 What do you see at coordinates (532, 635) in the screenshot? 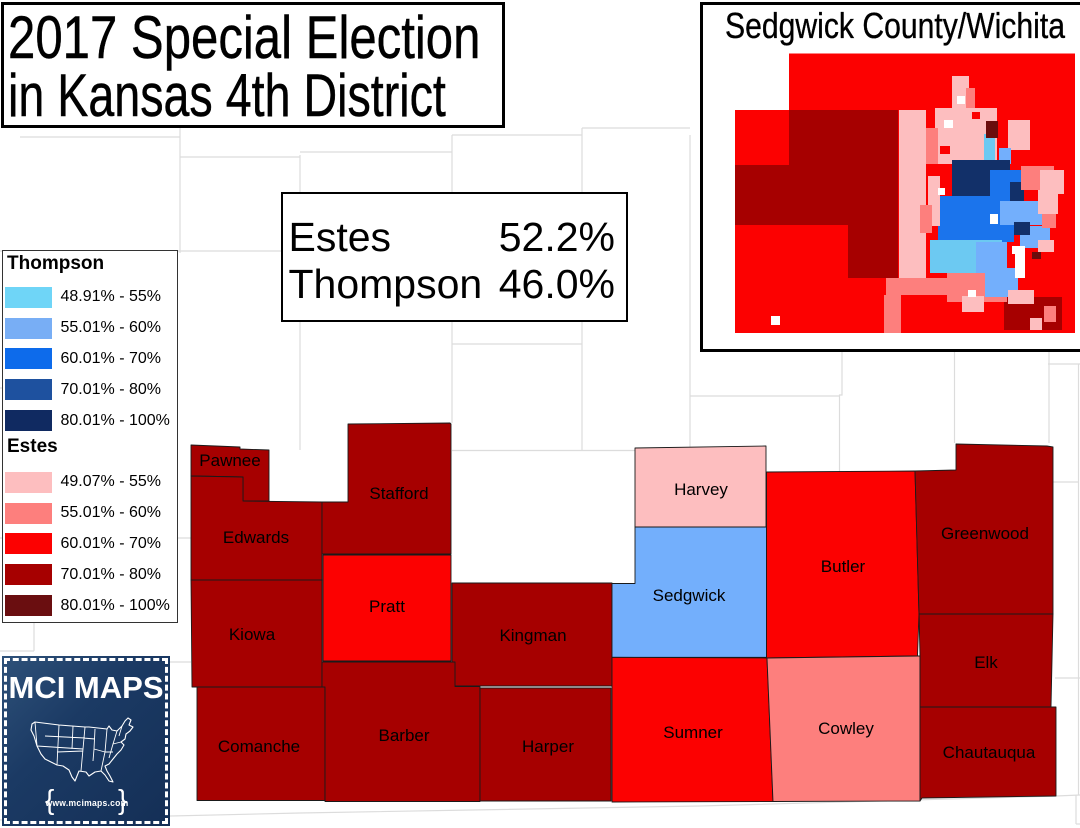
I see `svg-text: Kingman` at bounding box center [532, 635].